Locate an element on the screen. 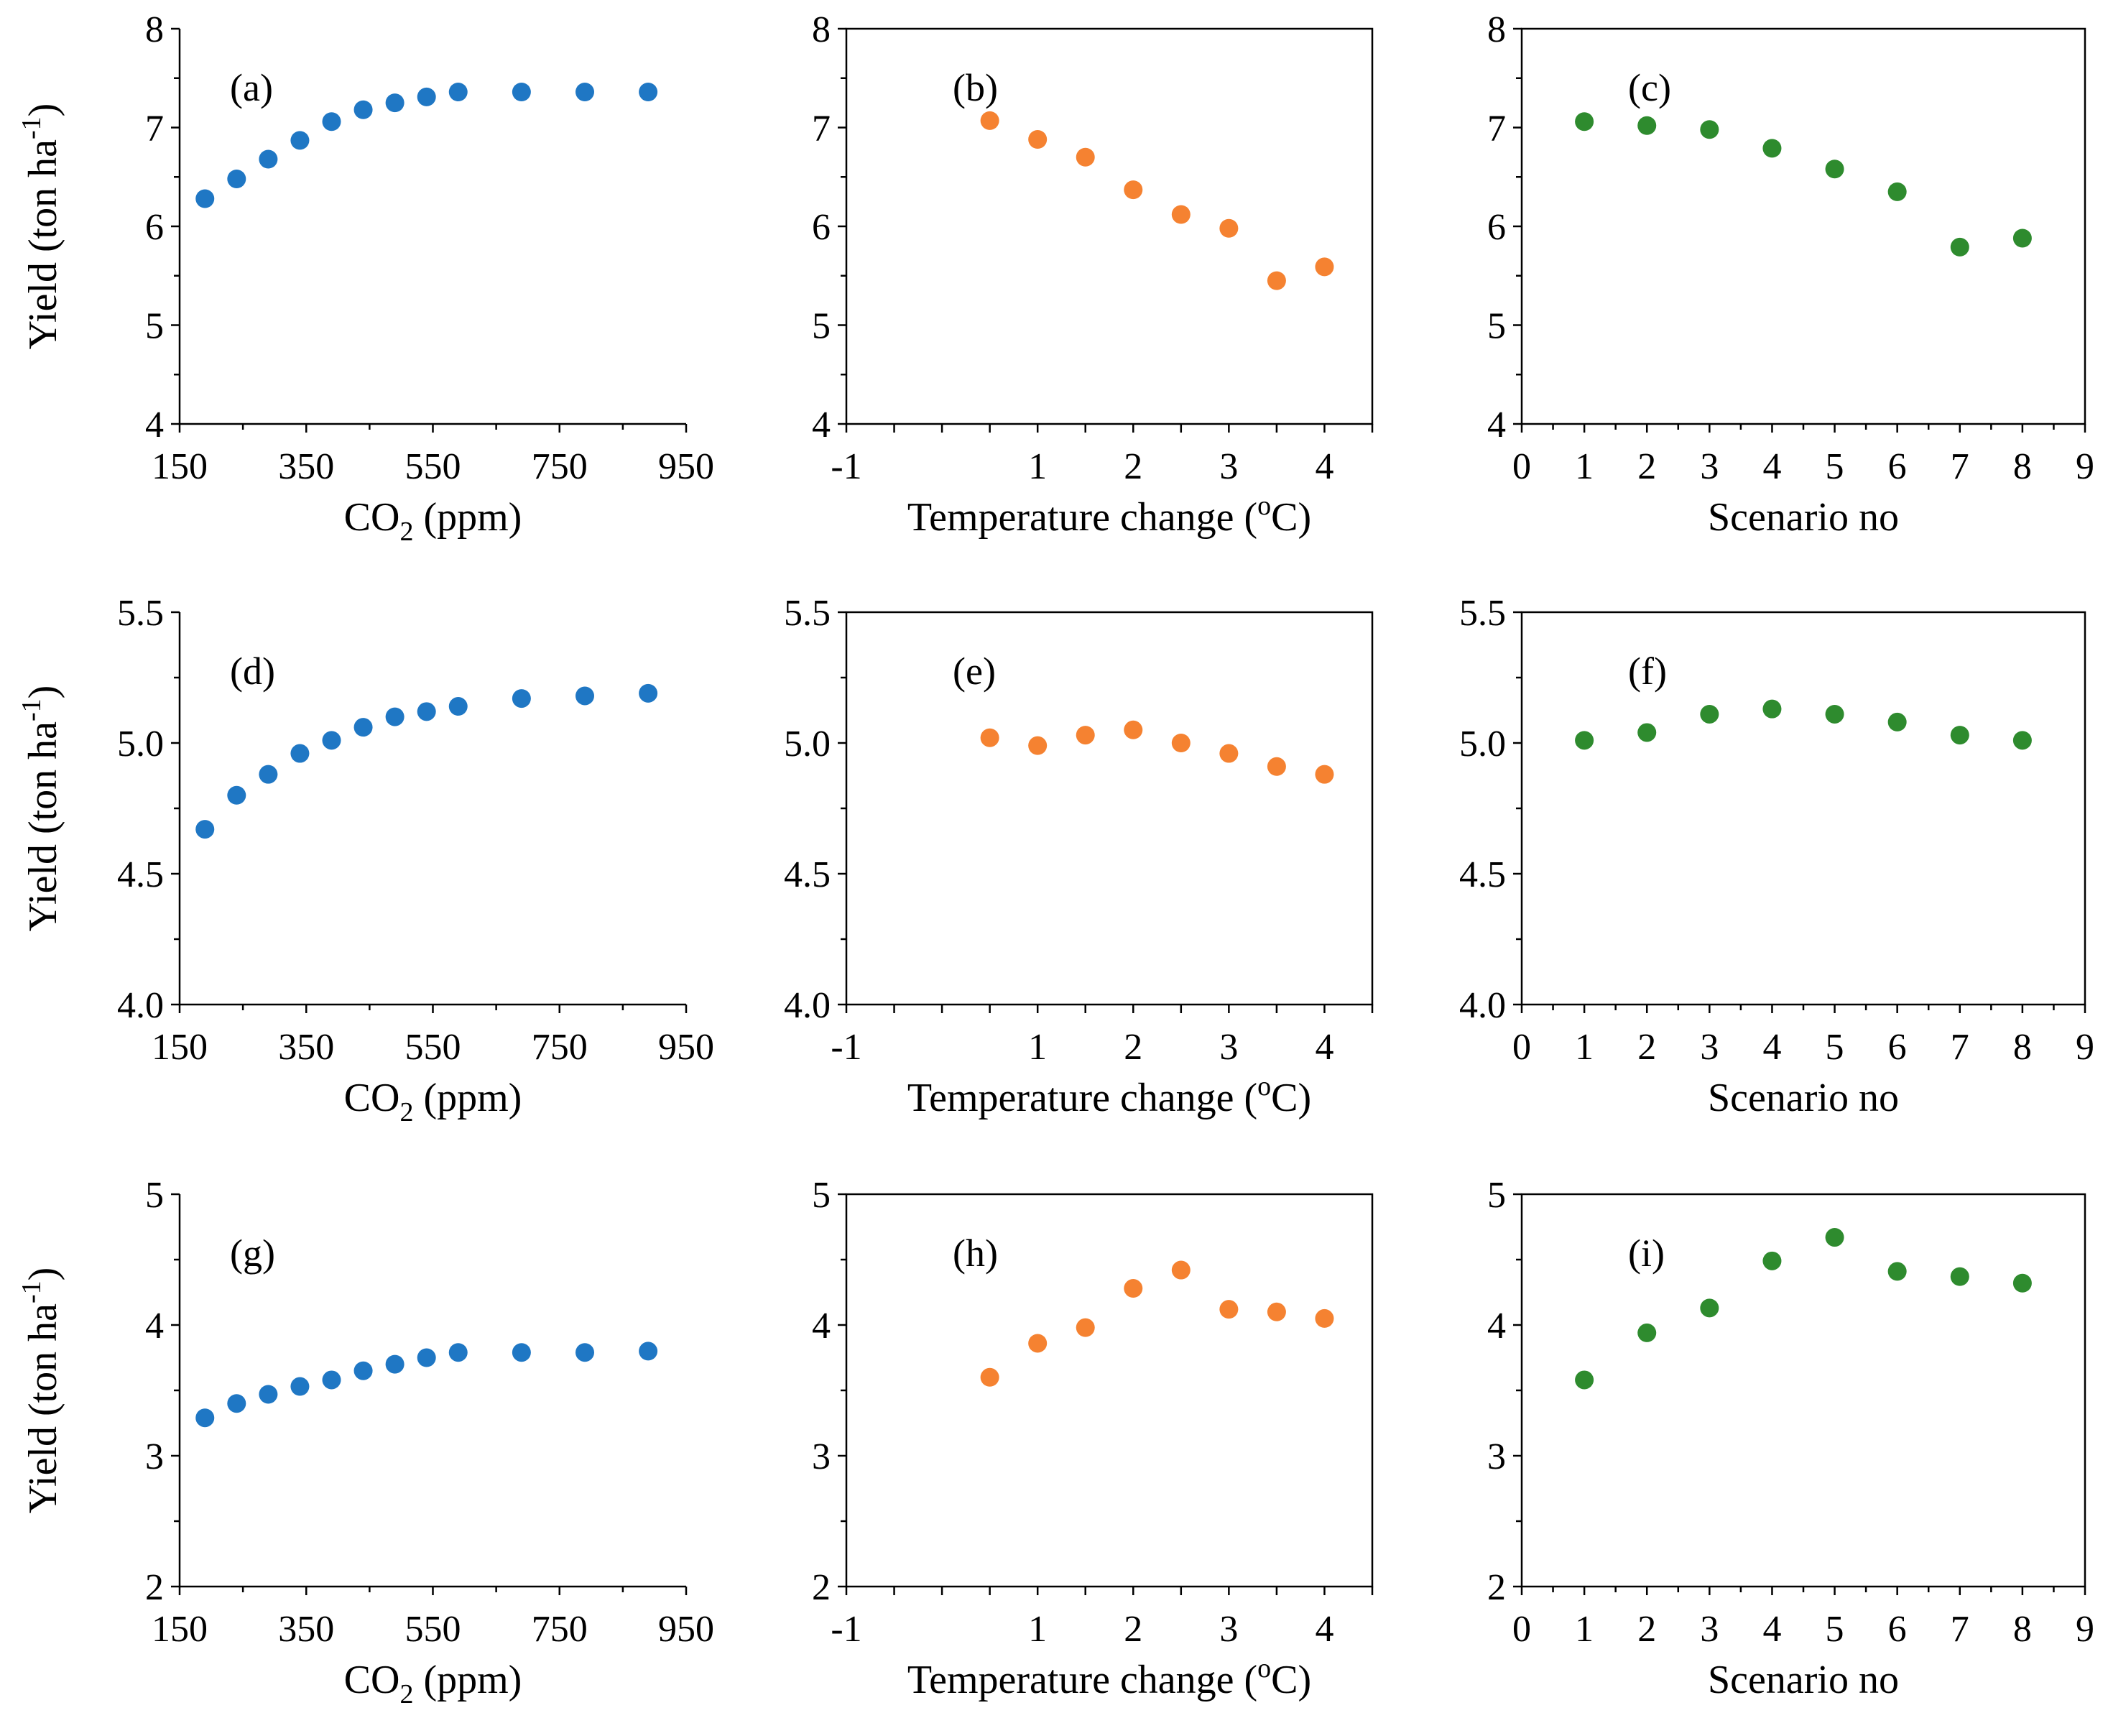  y-tick-label: 8 is located at coordinates (154, 29).